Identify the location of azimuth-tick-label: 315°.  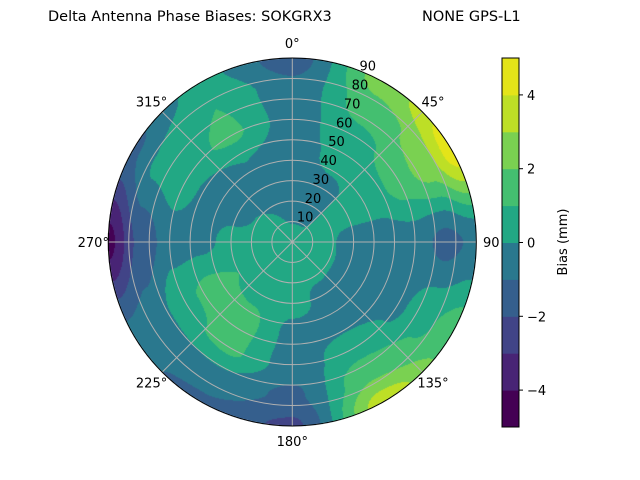
(151, 102).